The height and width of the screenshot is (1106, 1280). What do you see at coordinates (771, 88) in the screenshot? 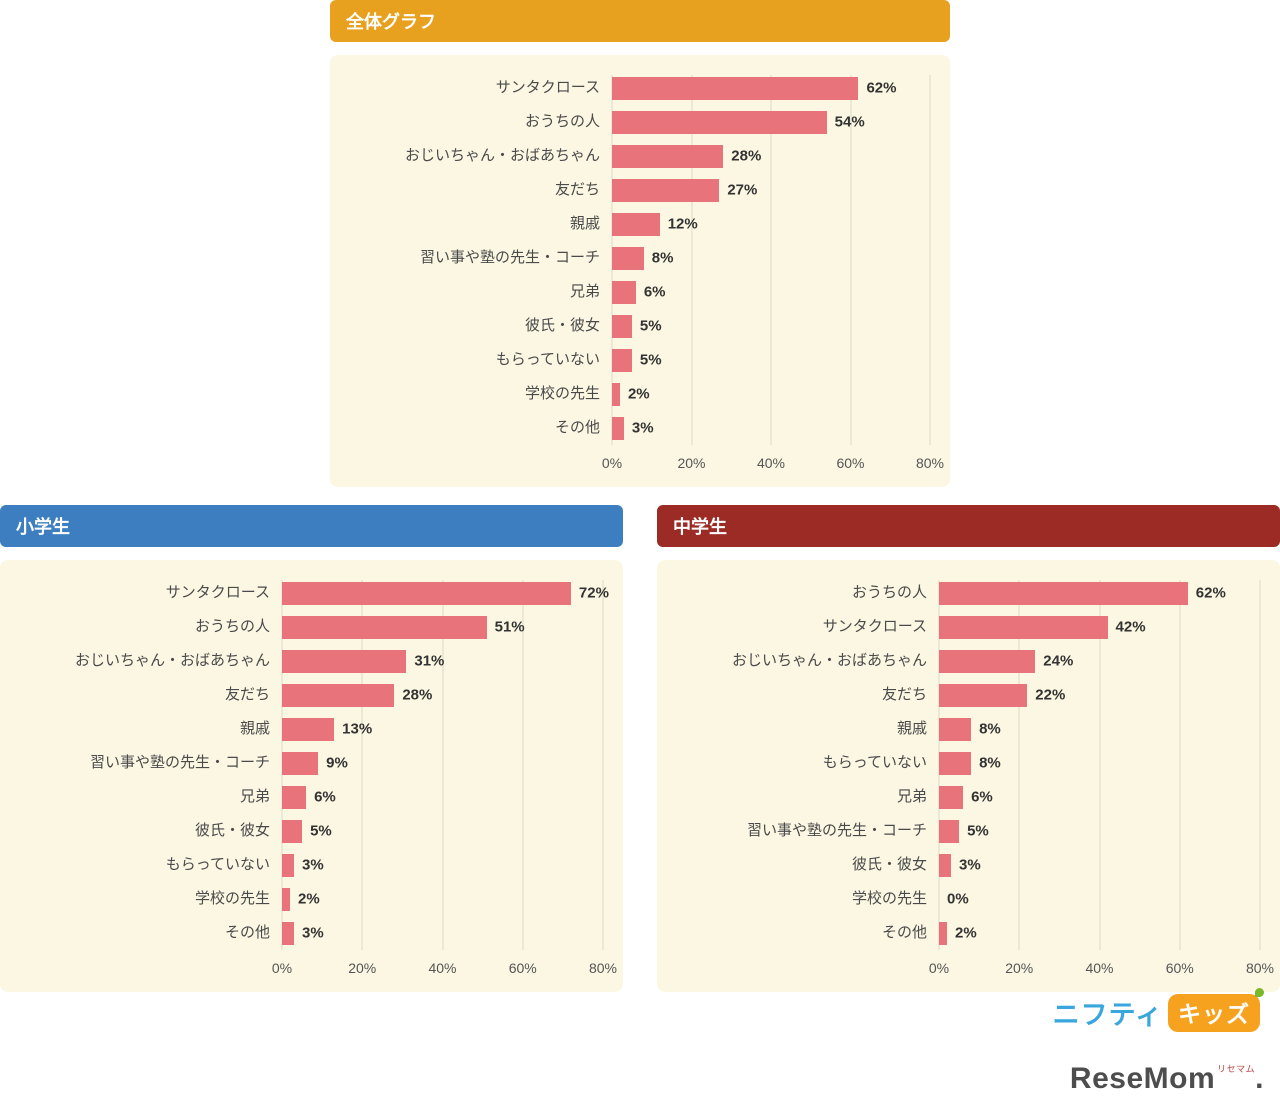
I see `bar-track: 62%` at bounding box center [771, 88].